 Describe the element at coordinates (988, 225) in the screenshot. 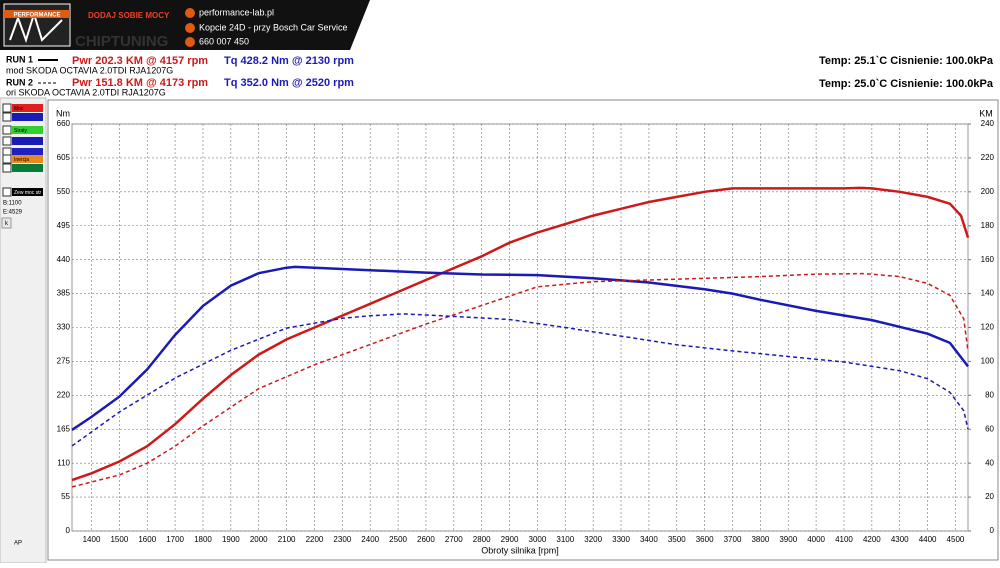

I see `y2-tick-label: 180` at that location.